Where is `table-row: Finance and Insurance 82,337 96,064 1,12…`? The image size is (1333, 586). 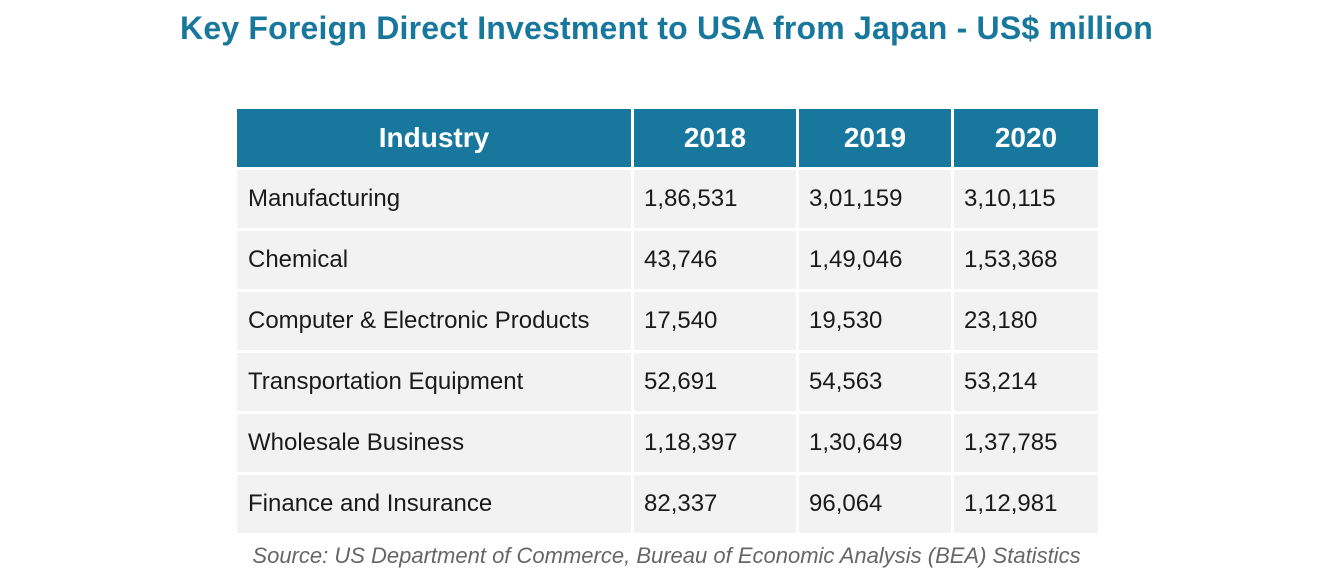
table-row: Finance and Insurance 82,337 96,064 1,12… is located at coordinates (667, 504).